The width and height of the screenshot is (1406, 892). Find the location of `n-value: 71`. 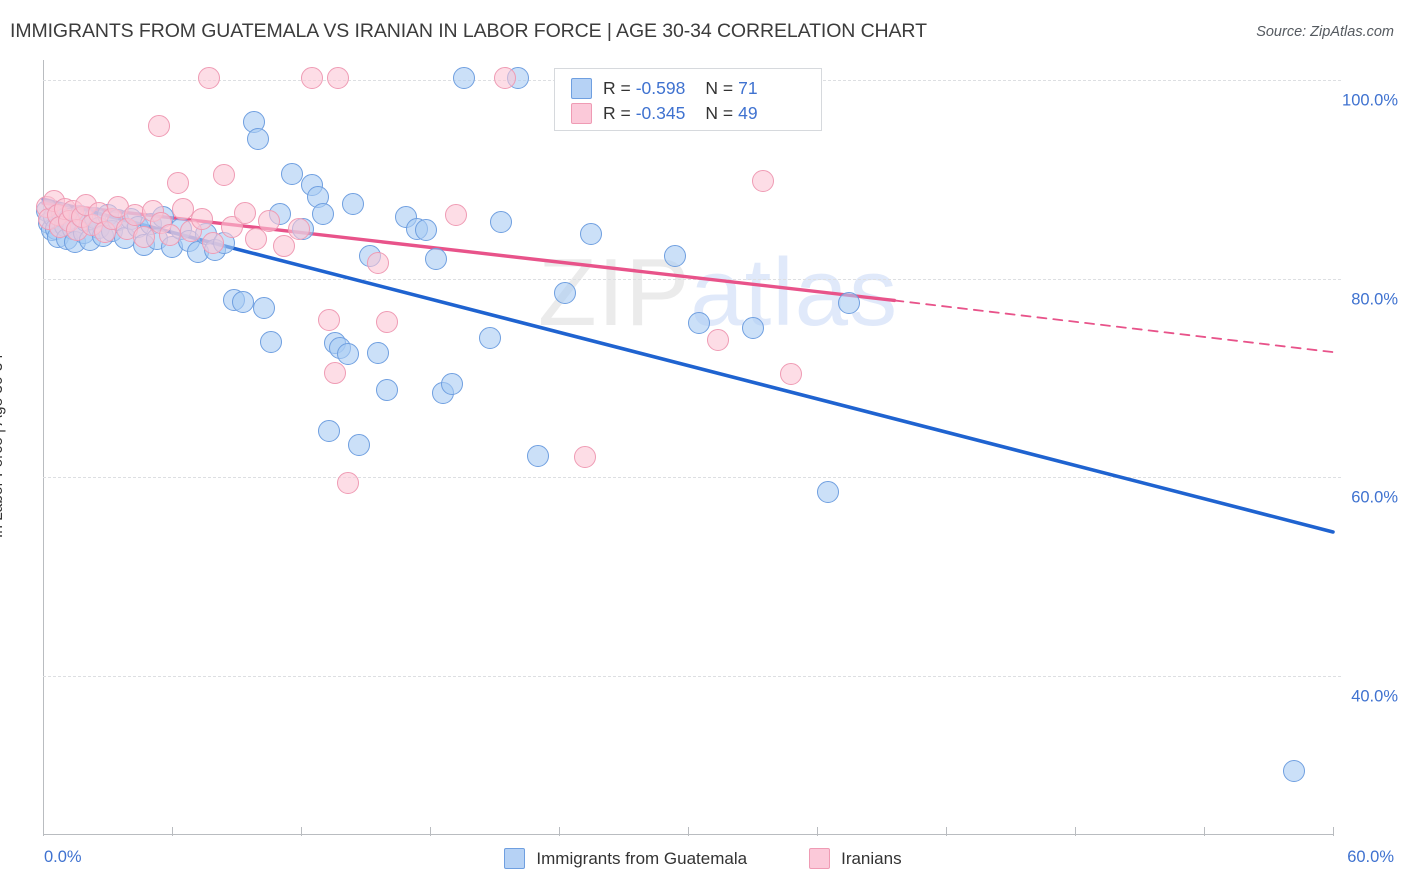

n-value: 71 is located at coordinates (748, 88).